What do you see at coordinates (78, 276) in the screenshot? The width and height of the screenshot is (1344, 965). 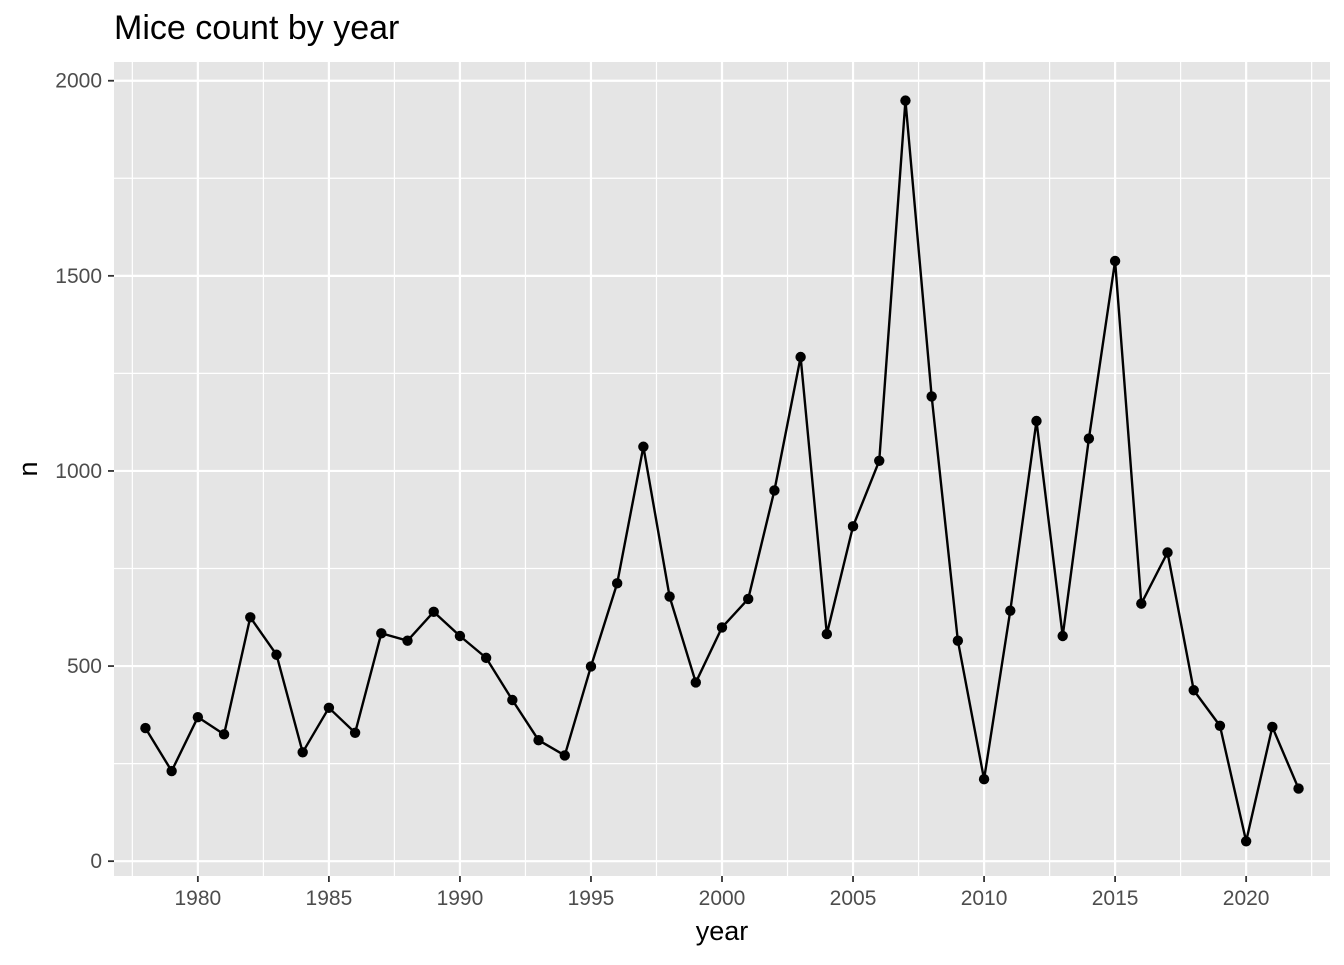 I see `y-tick-label: 1500` at bounding box center [78, 276].